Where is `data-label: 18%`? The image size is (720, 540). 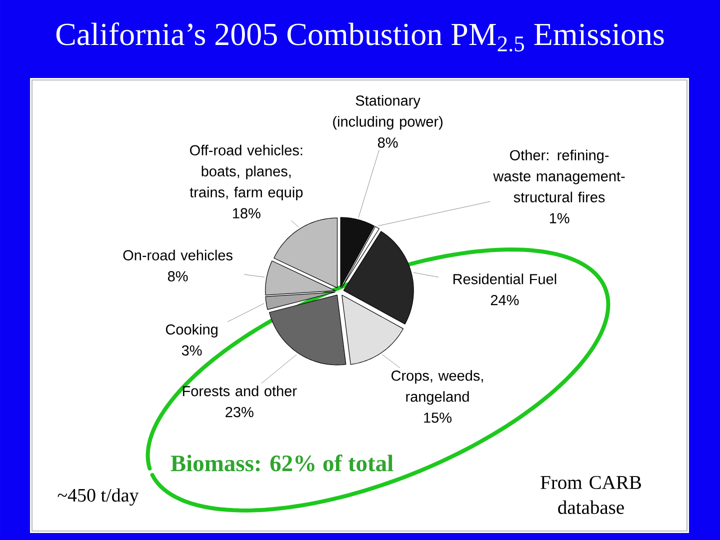 data-label: 18% is located at coordinates (246, 213).